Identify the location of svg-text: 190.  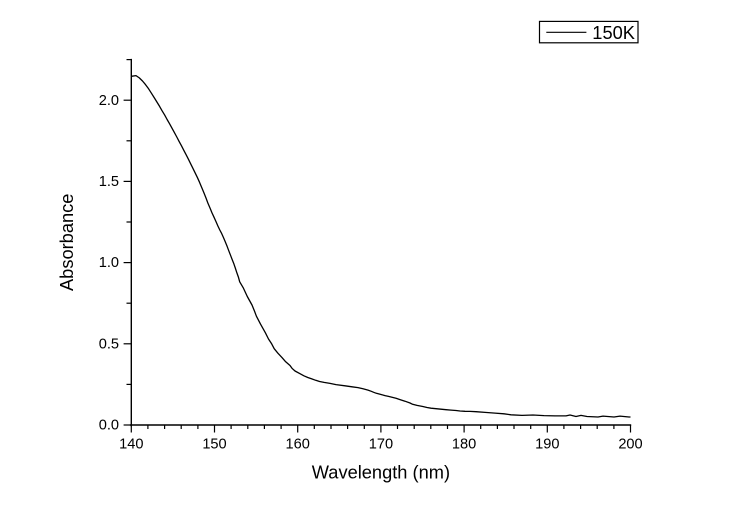
(547, 445).